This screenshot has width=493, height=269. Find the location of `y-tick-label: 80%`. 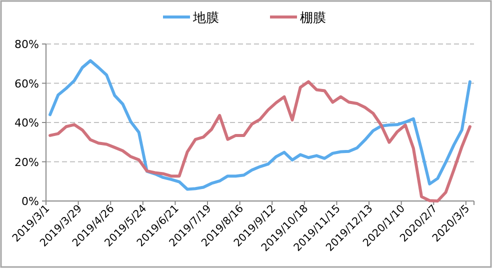

y-tick-label: 80% is located at coordinates (26, 44).